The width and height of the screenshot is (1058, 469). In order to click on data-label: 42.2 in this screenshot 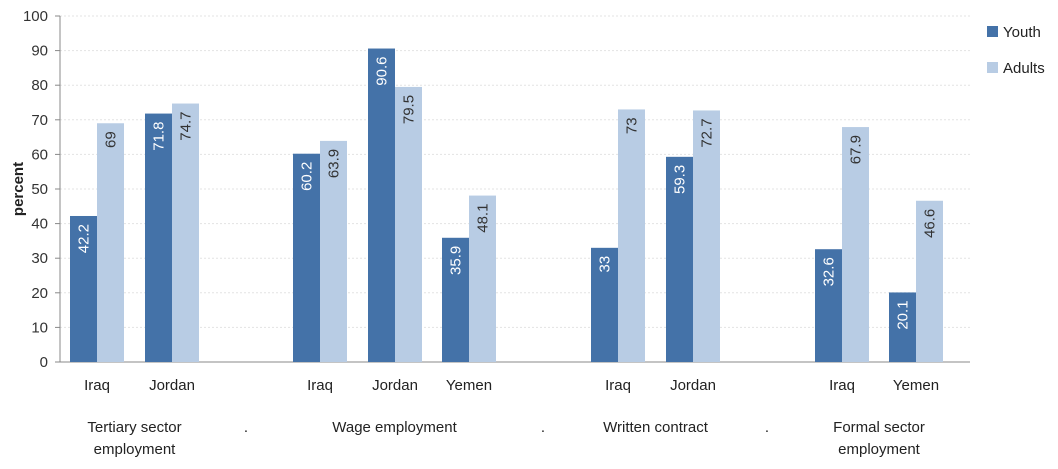, I will do `click(84, 238)`.